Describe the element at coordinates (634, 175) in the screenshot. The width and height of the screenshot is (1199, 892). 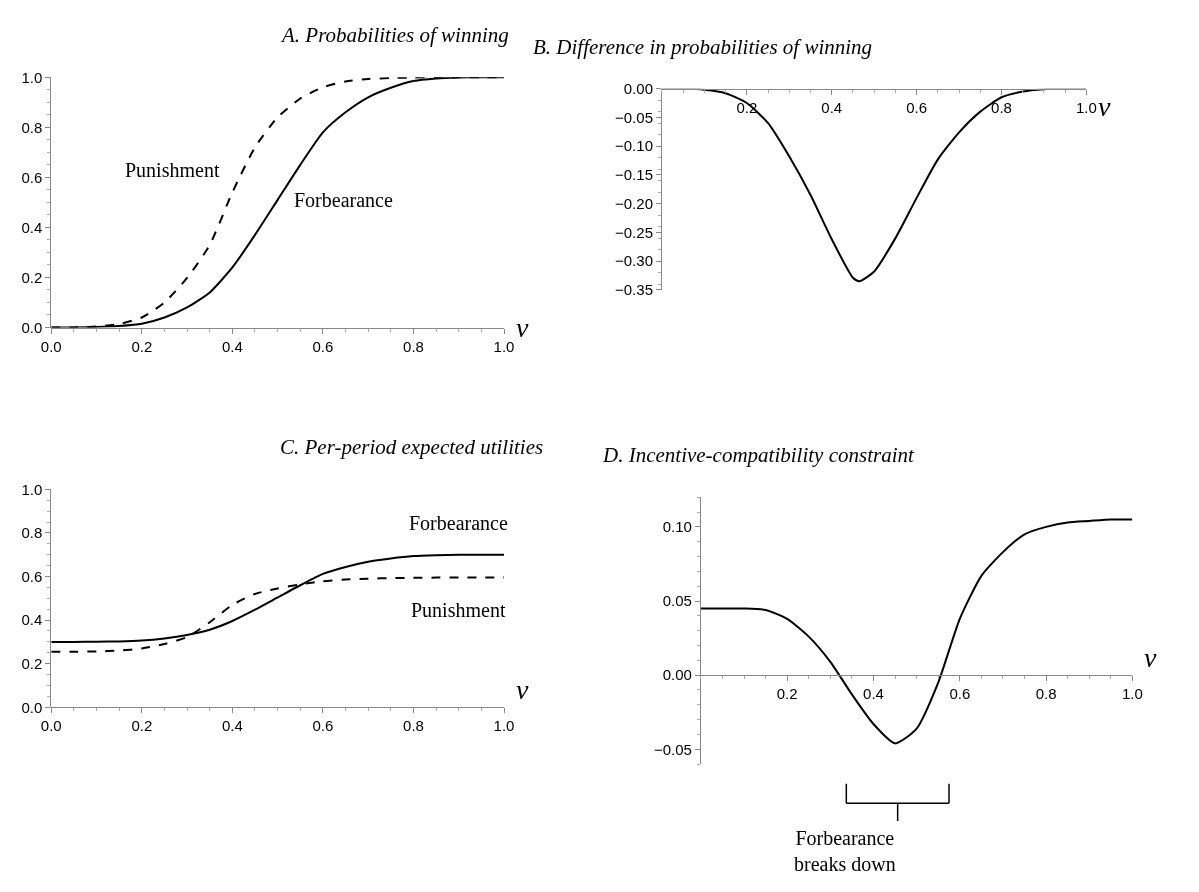
I see `y-tick-label: −0.15` at that location.